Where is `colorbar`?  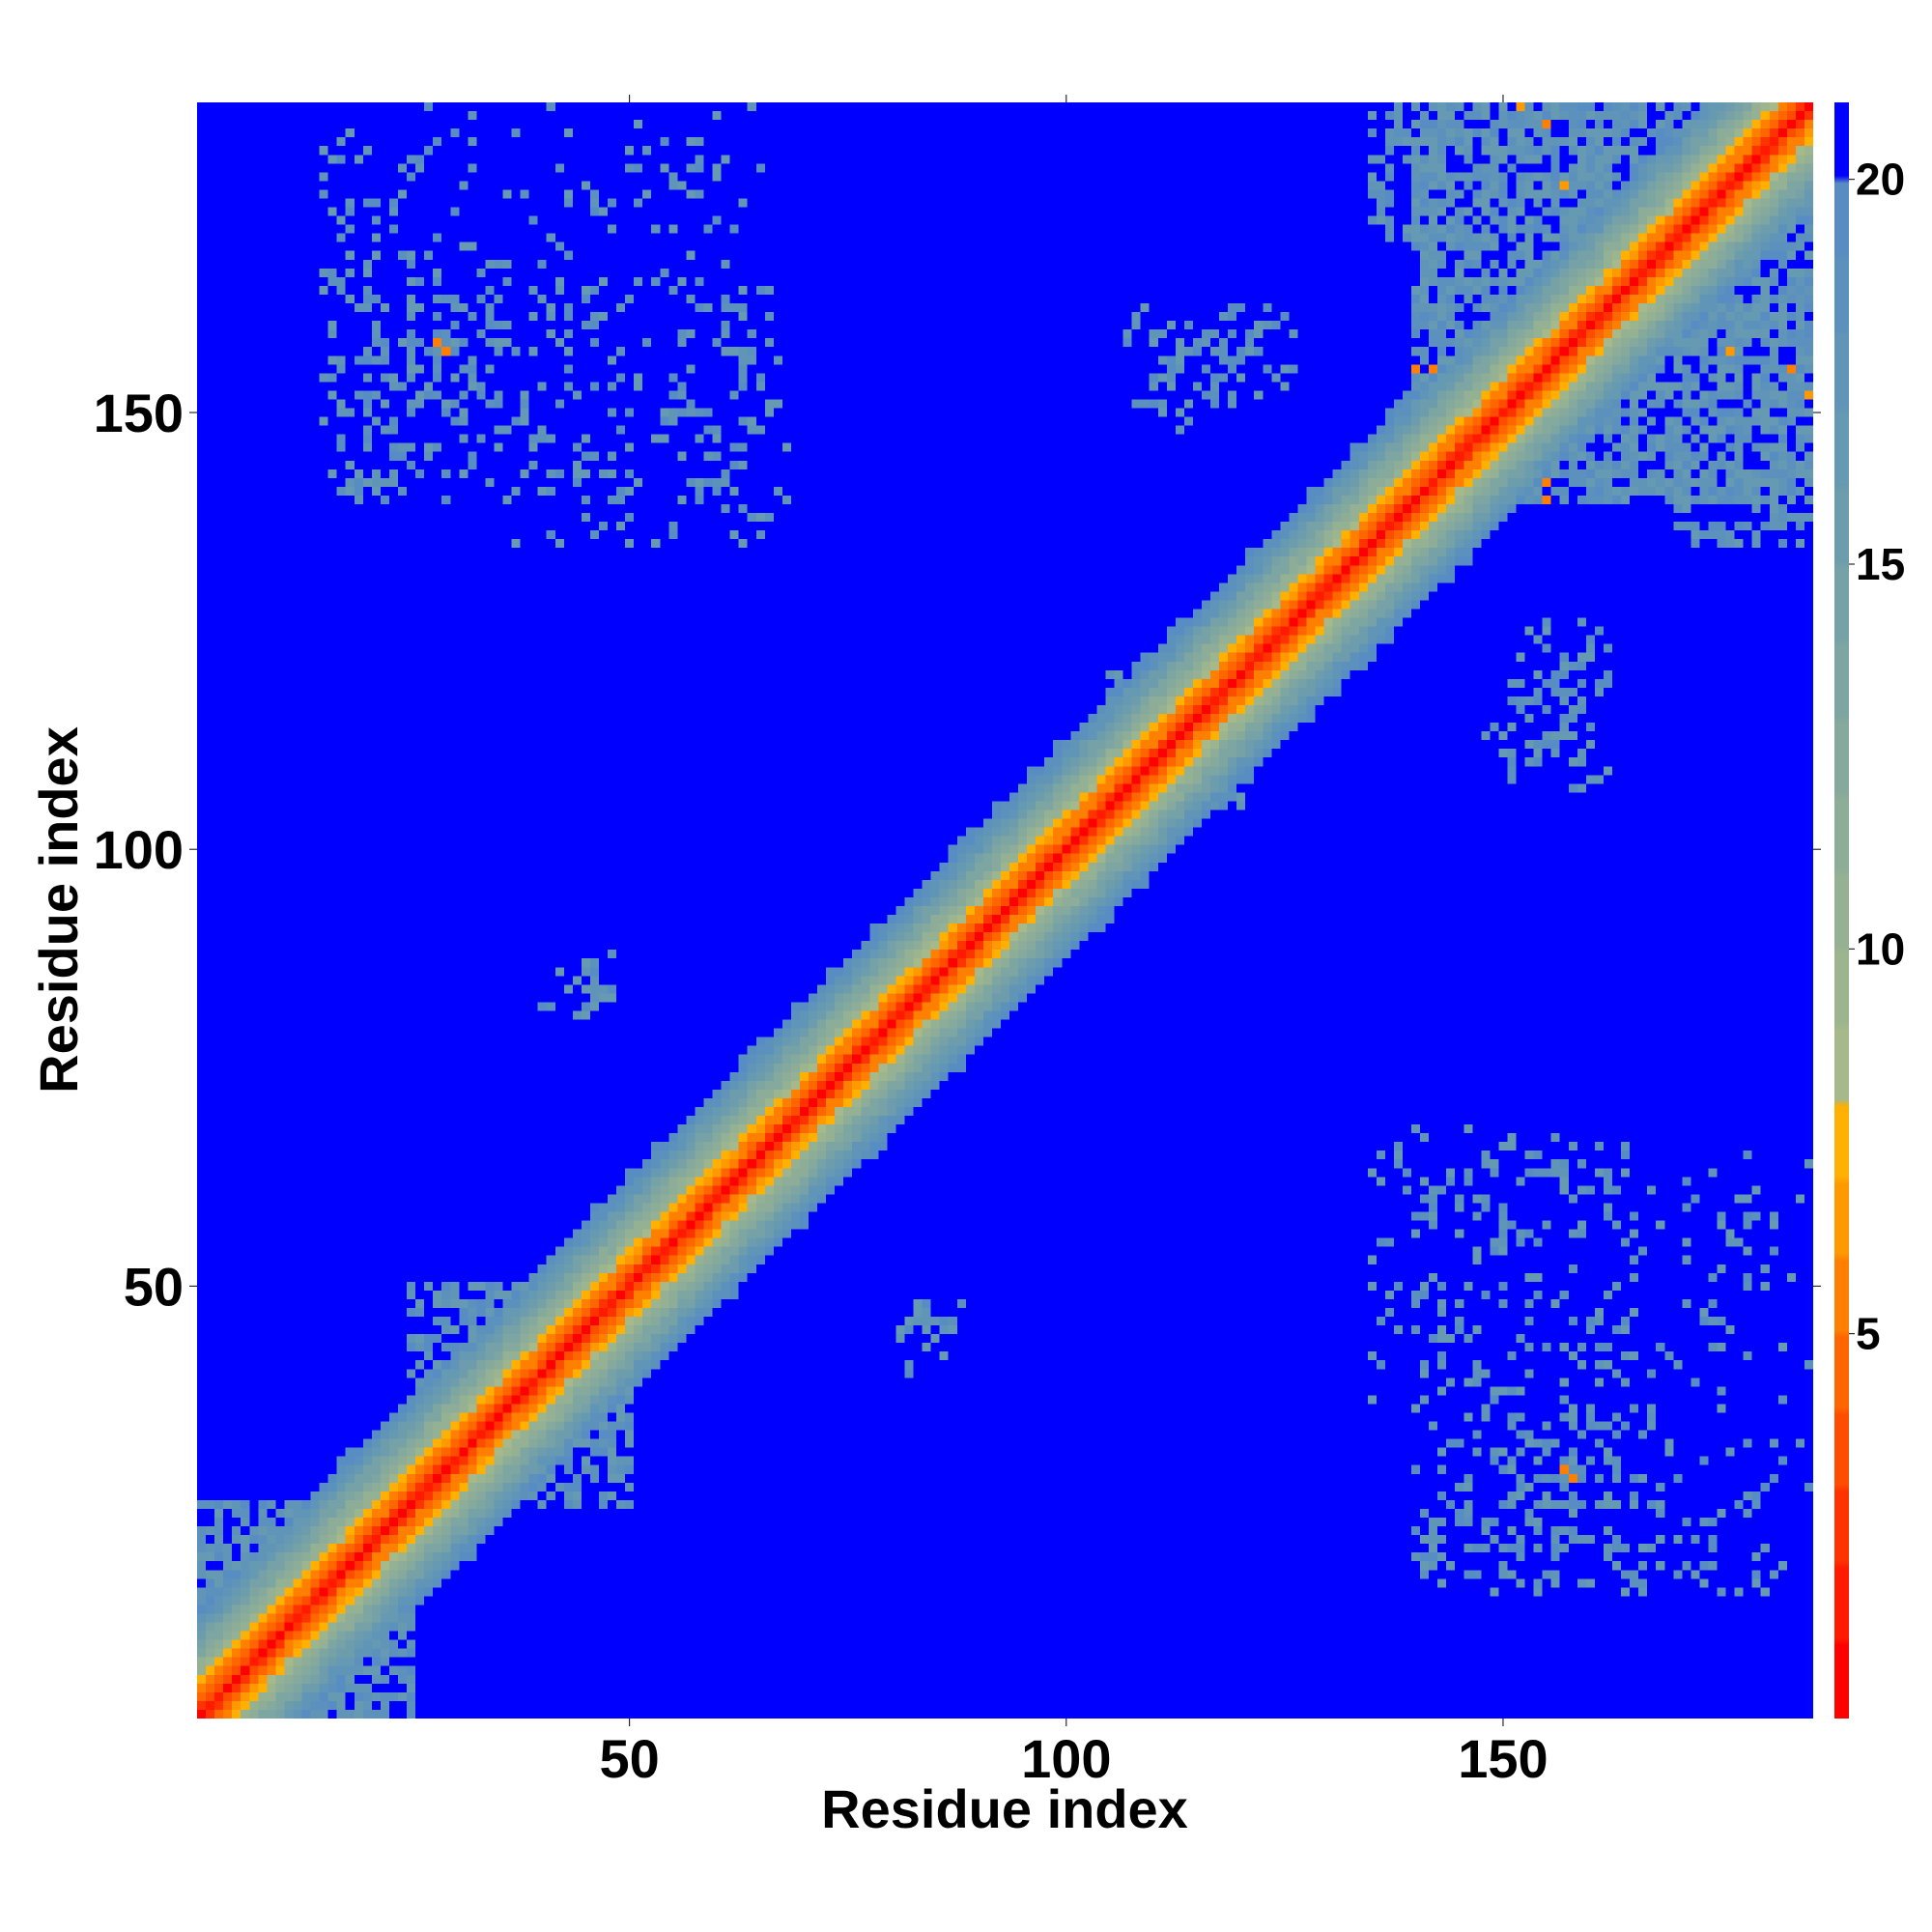 colorbar is located at coordinates (1841, 910).